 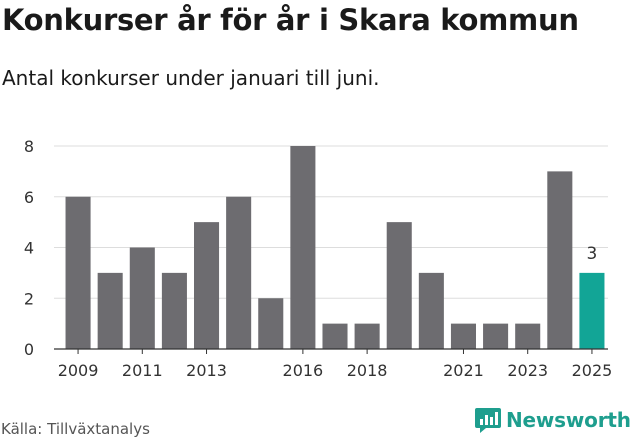 I want to click on brand-logo: Newsworthy, so click(x=552, y=420).